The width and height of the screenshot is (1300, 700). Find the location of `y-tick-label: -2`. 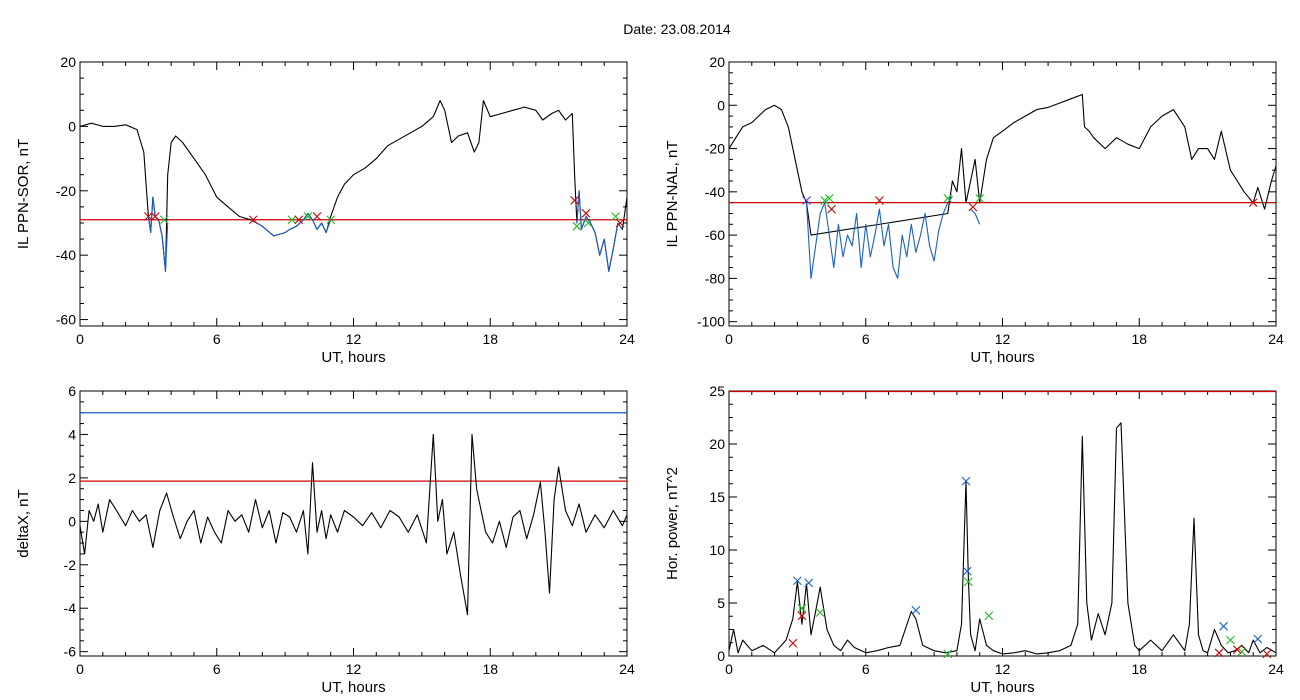

y-tick-label: -2 is located at coordinates (70, 565).